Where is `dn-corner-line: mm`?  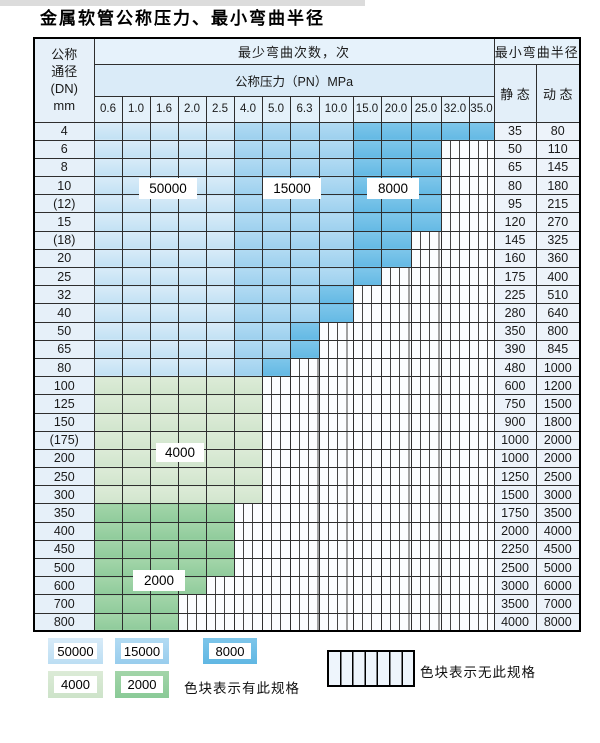 dn-corner-line: mm is located at coordinates (64, 106).